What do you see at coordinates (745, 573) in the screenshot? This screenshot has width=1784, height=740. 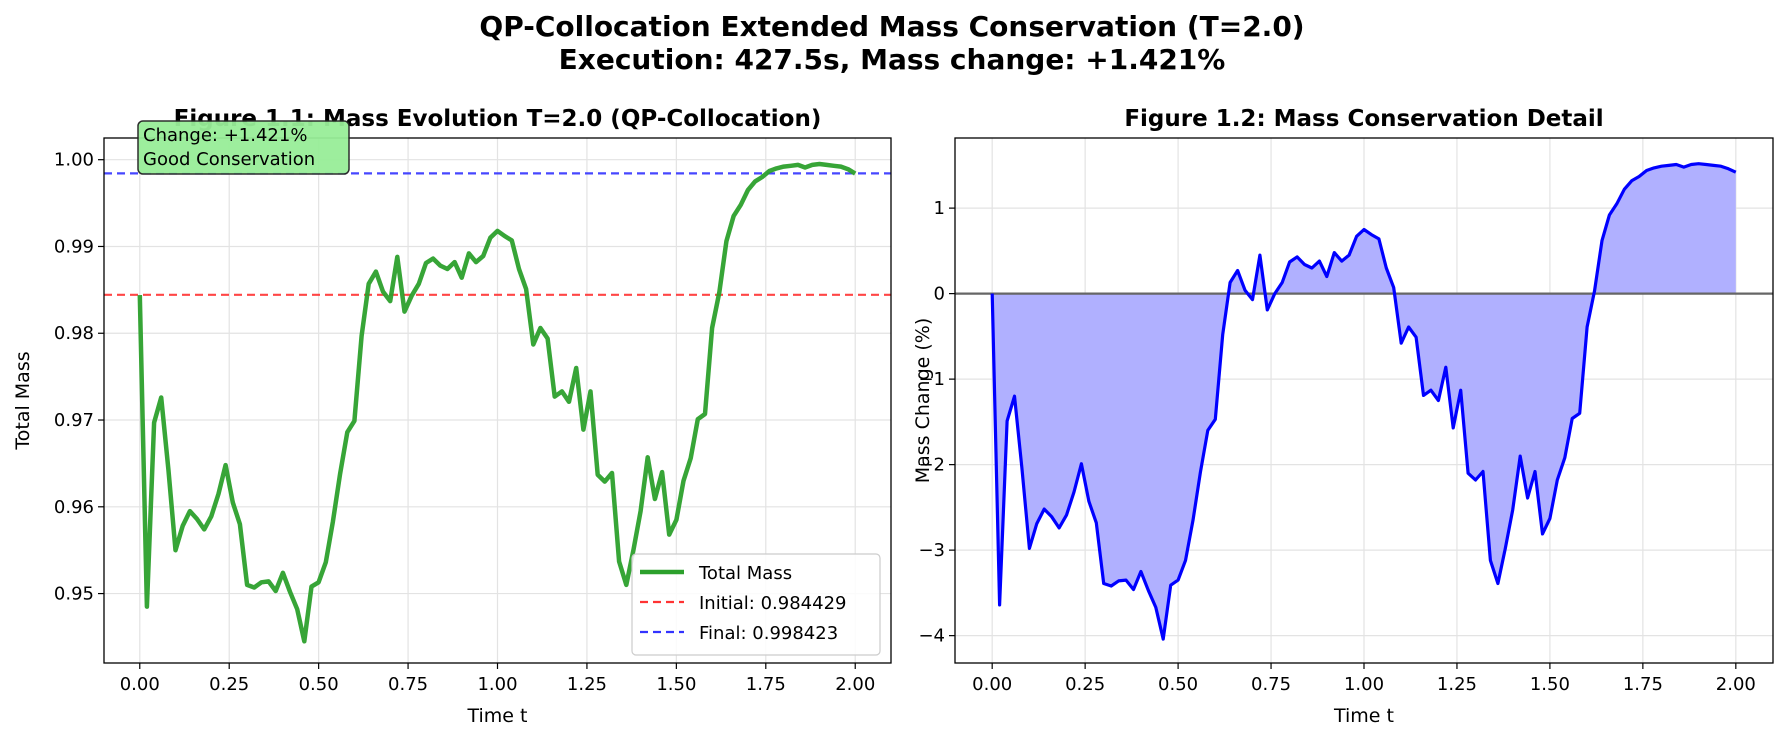 I see `legend-label-total-mass: Total Mass` at bounding box center [745, 573].